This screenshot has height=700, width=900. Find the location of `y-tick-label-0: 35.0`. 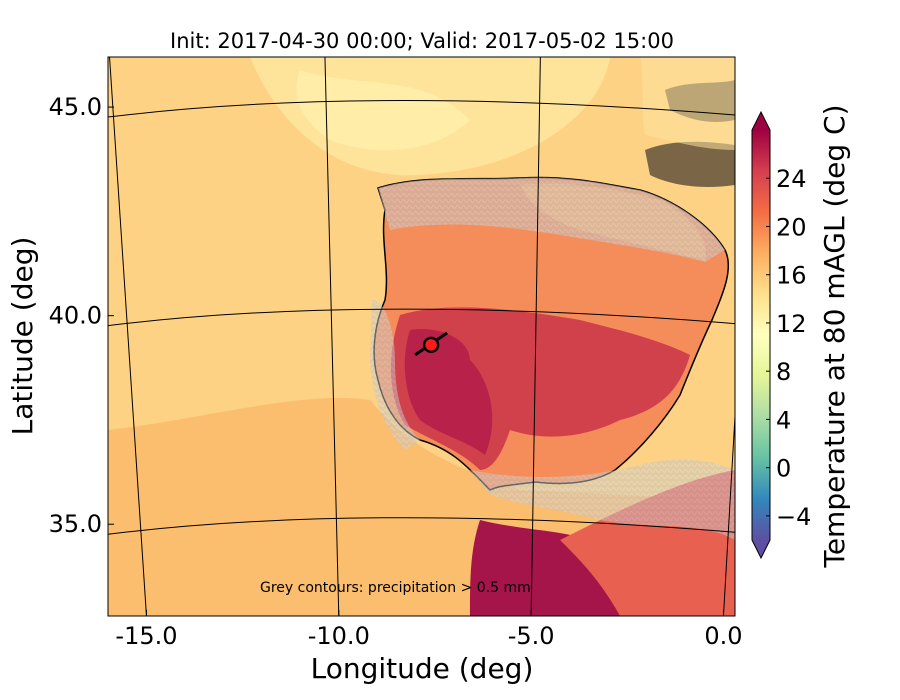

y-tick-label-0: 35.0 is located at coordinates (75, 524).